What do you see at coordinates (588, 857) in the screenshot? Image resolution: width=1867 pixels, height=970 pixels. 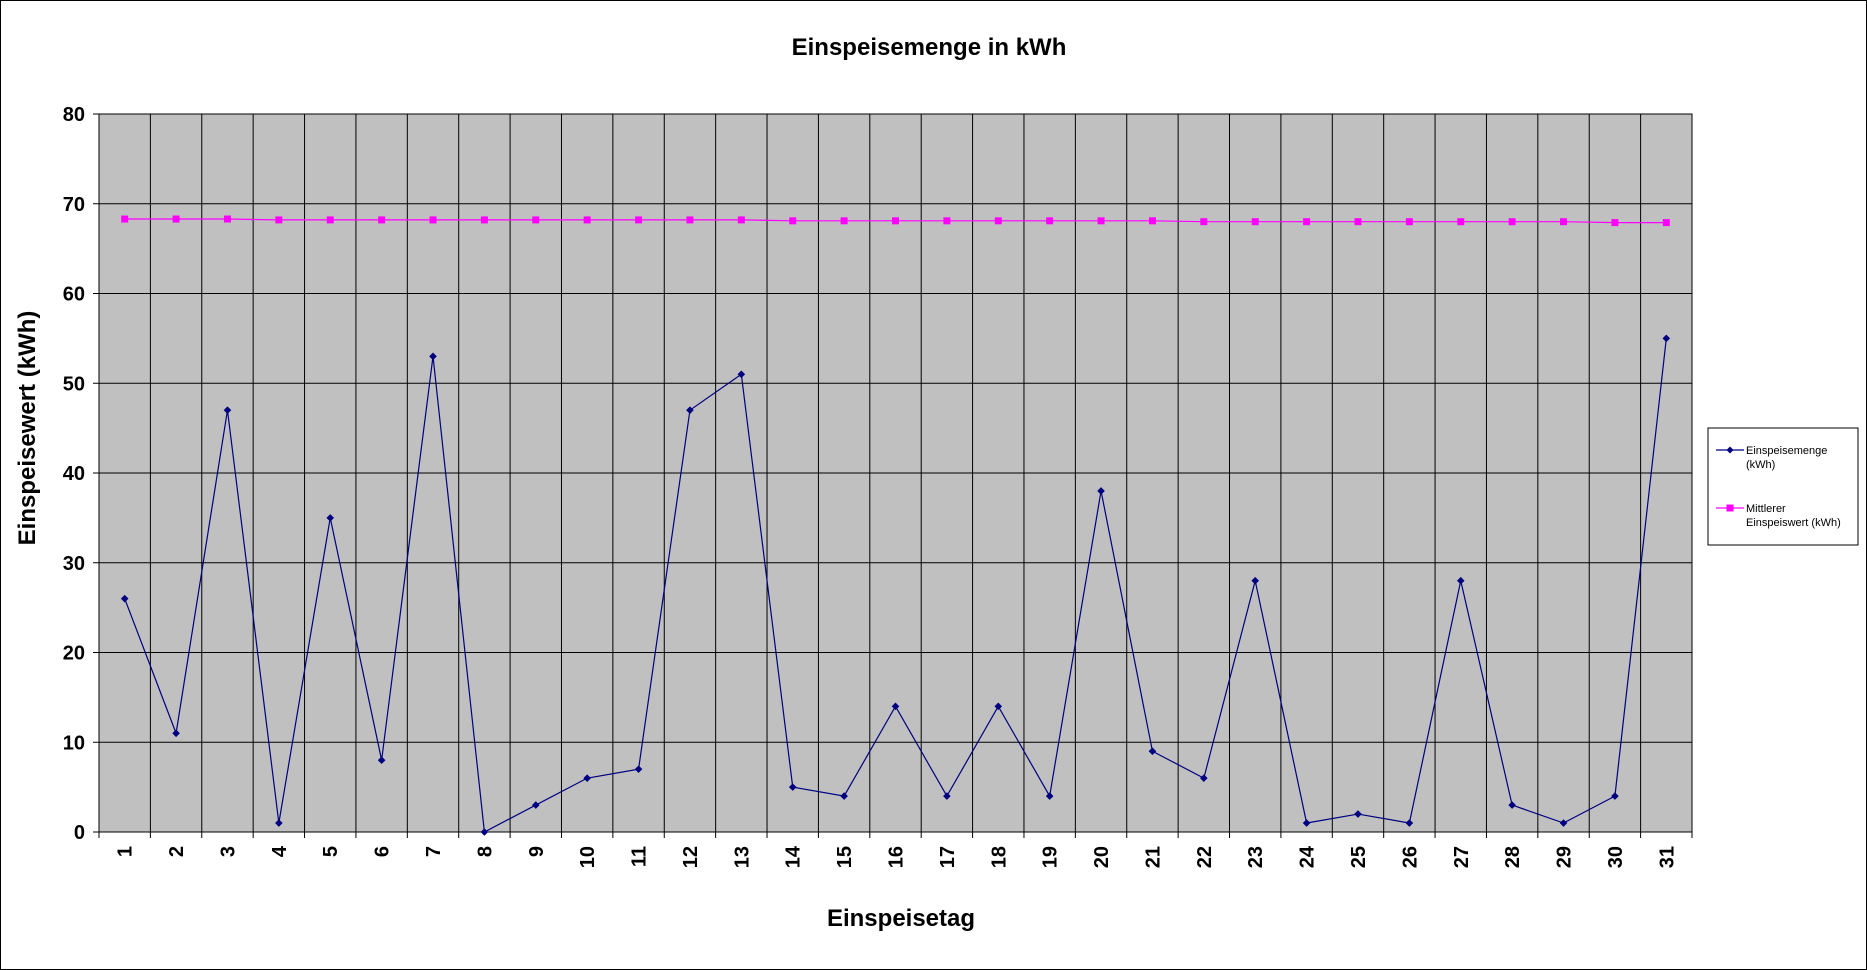 I see `x-tick-label: 10` at bounding box center [588, 857].